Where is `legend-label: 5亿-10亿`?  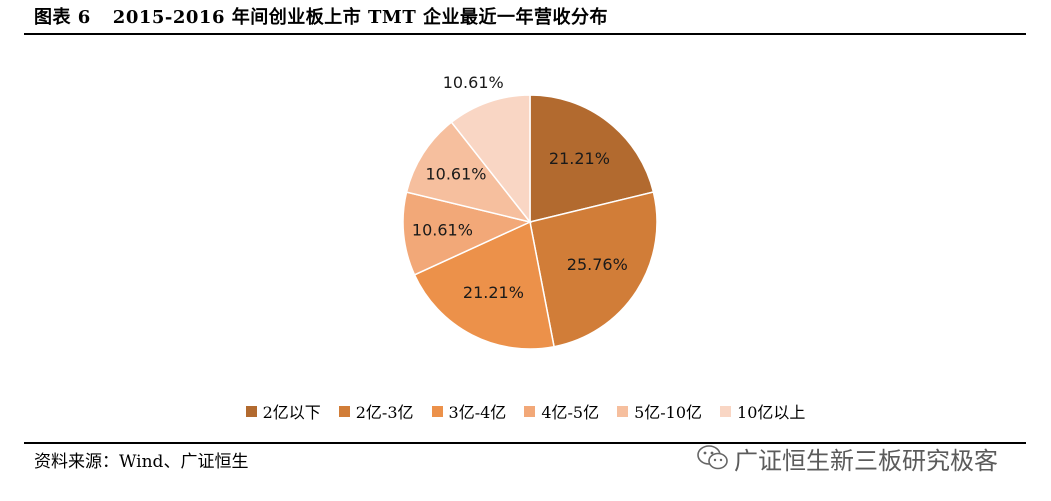 legend-label: 5亿-10亿 is located at coordinates (668, 412).